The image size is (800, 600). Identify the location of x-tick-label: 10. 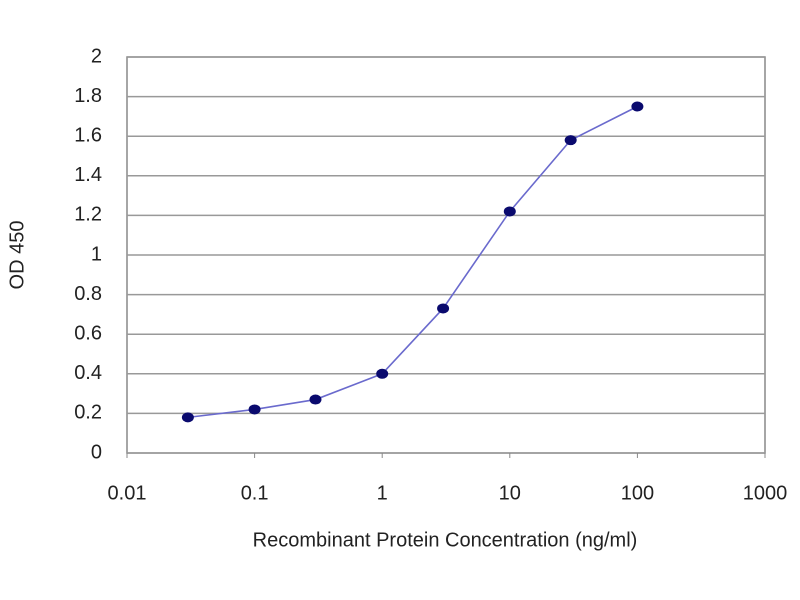
(510, 493).